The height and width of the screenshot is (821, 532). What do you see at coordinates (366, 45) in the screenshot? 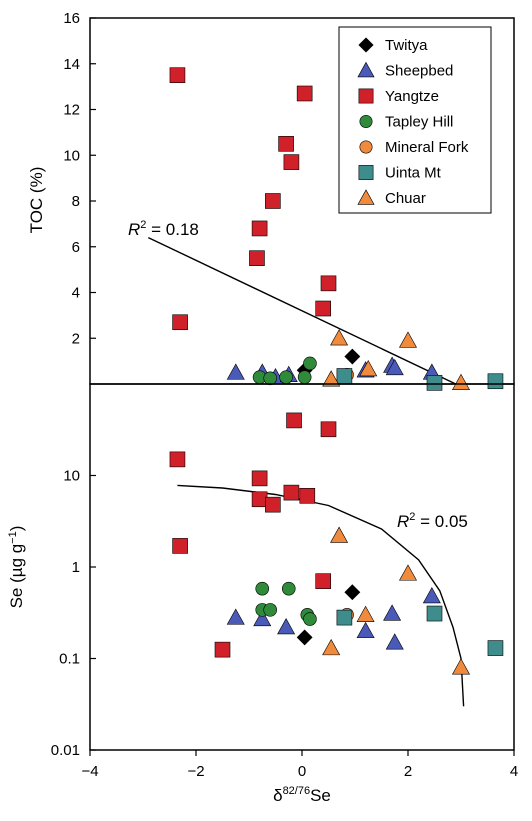
I see `legend-marker-twitya` at bounding box center [366, 45].